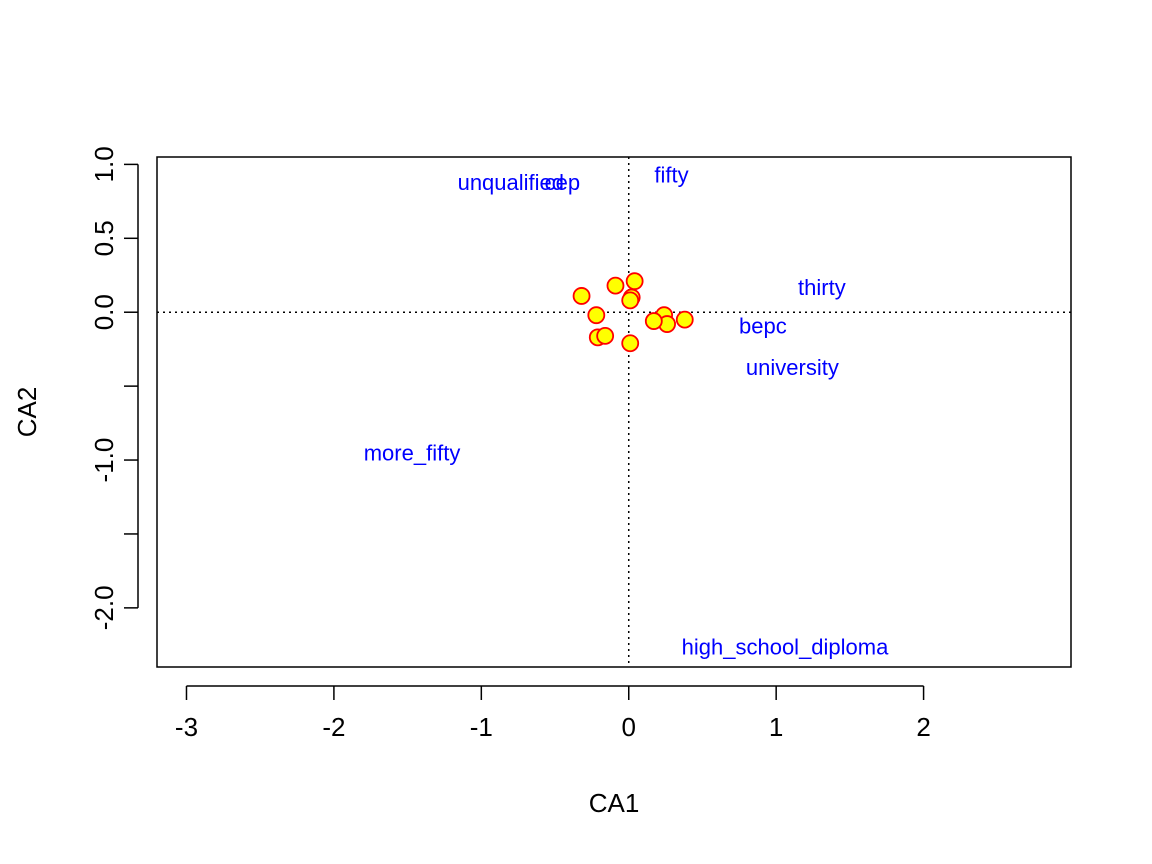  Describe the element at coordinates (633, 312) in the screenshot. I see `row-points` at that location.